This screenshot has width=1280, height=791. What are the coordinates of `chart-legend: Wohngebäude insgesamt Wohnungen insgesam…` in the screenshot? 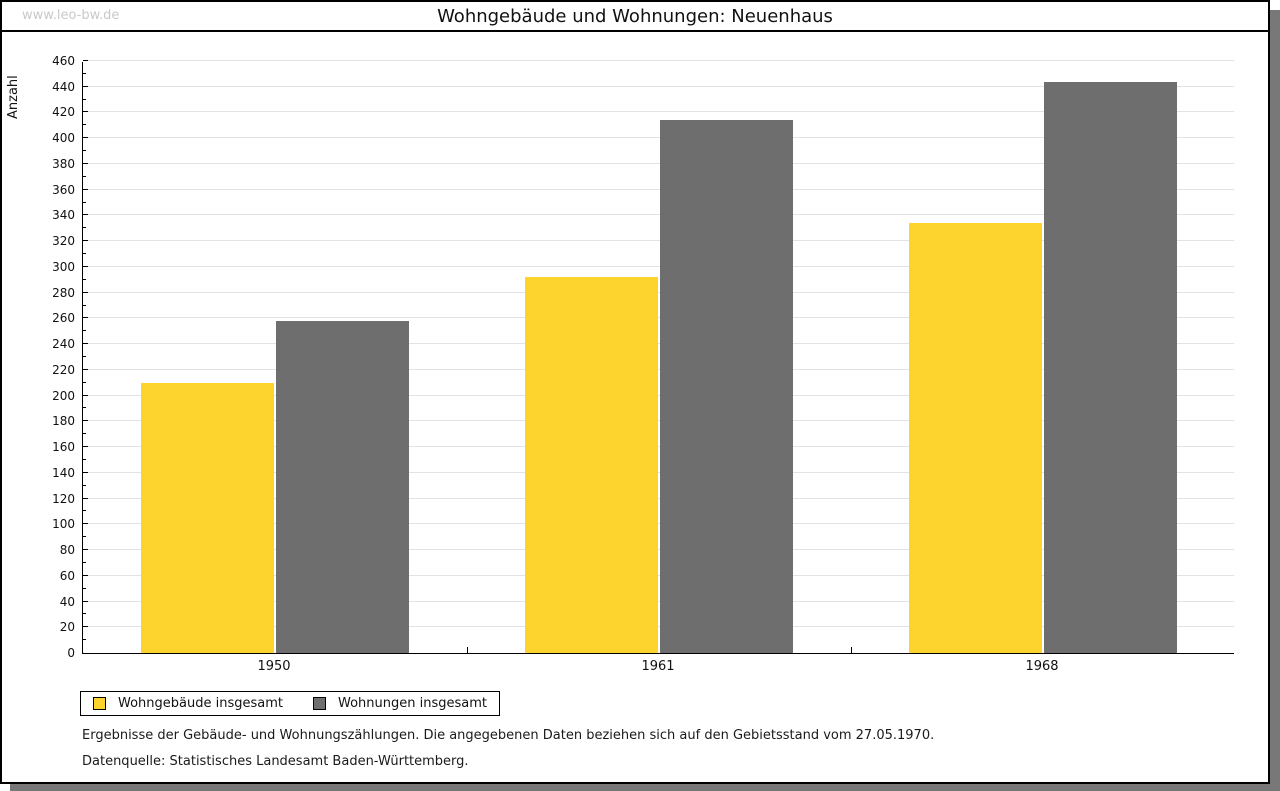 It's located at (290, 703).